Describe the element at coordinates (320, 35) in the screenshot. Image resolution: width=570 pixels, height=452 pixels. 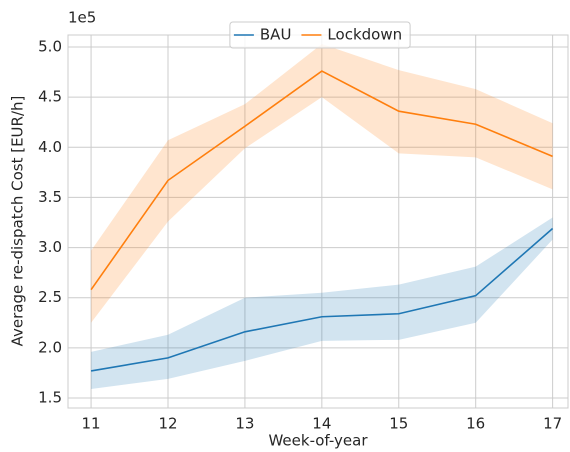
I see `legend: BAU Lockdown` at that location.